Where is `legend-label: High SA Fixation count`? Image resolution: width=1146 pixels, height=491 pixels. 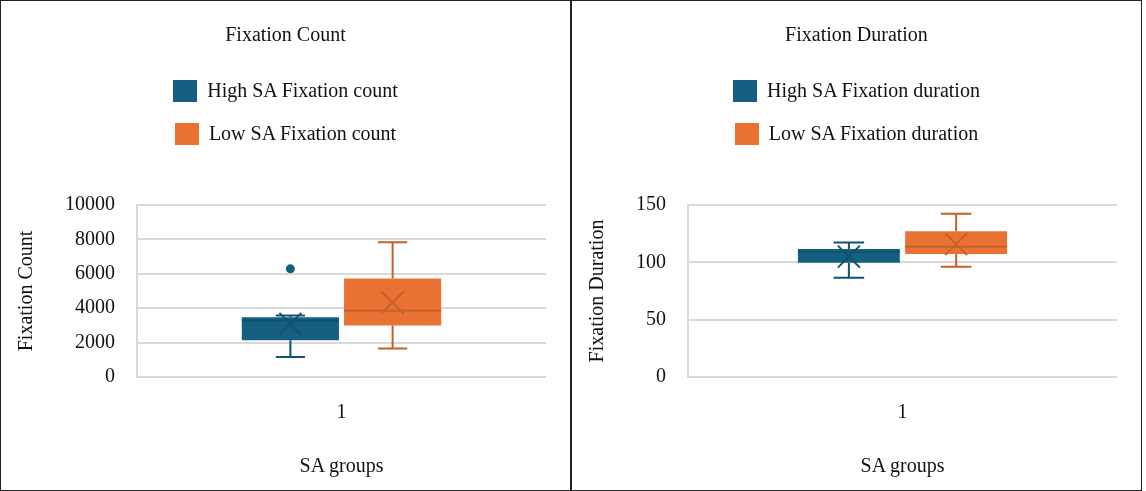
legend-label: High SA Fixation count is located at coordinates (302, 90).